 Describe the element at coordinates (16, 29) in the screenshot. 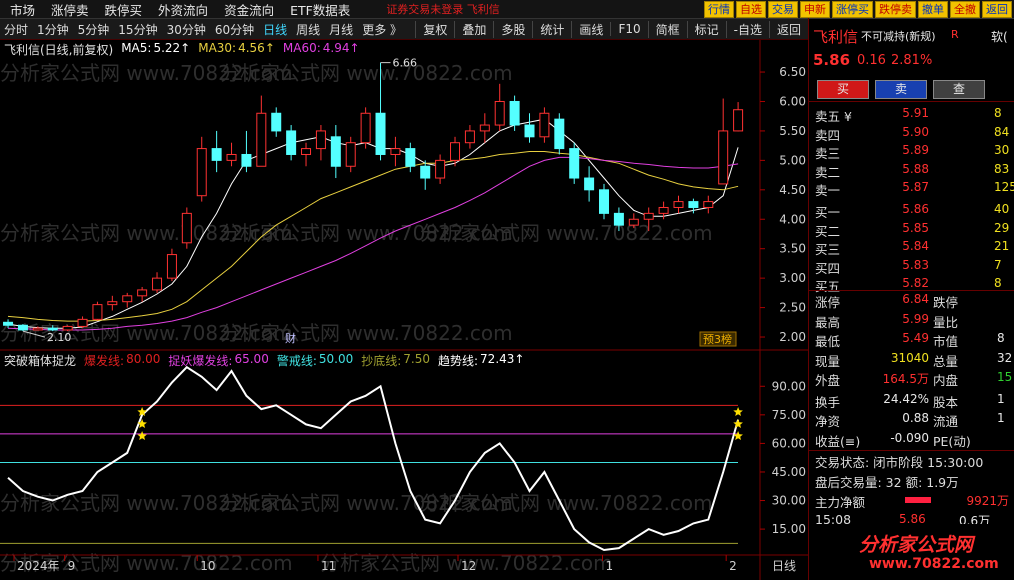

I see `period-tab: 分时` at that location.